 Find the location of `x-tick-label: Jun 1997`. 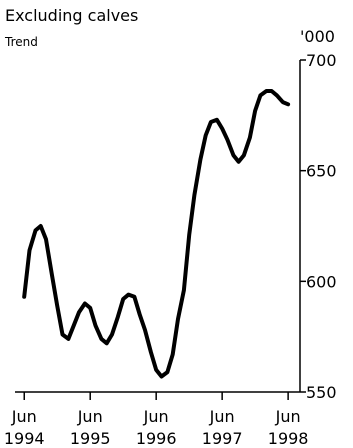

x-tick-label: Jun 1997 is located at coordinates (222, 427).